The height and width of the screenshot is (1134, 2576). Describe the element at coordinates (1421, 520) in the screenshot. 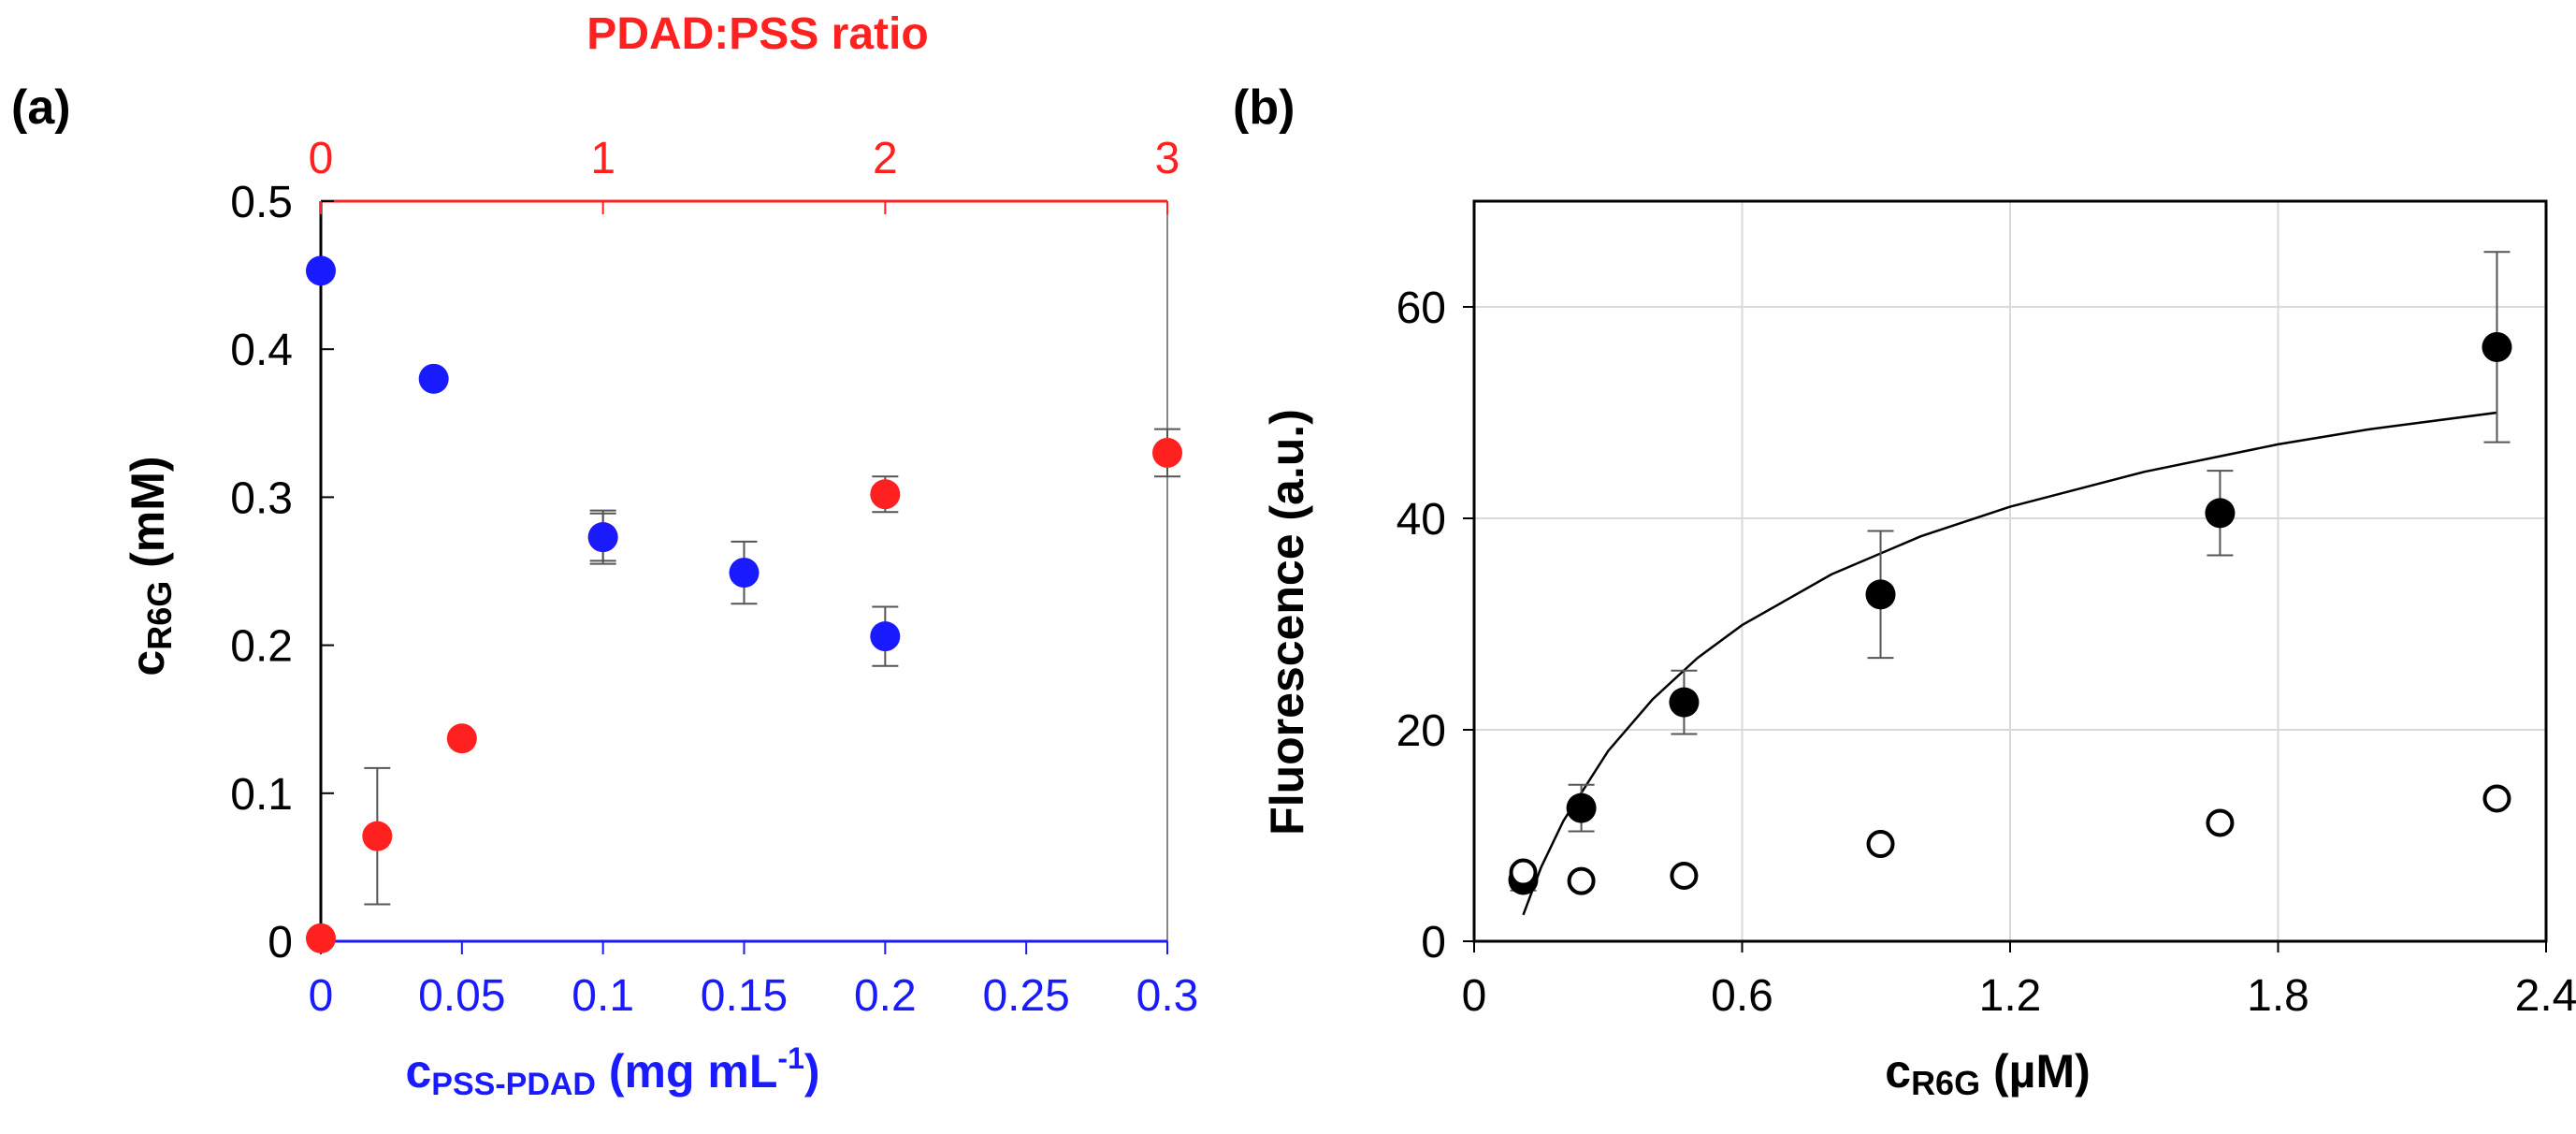

I see `panel-b-y-tick-label: 40` at that location.